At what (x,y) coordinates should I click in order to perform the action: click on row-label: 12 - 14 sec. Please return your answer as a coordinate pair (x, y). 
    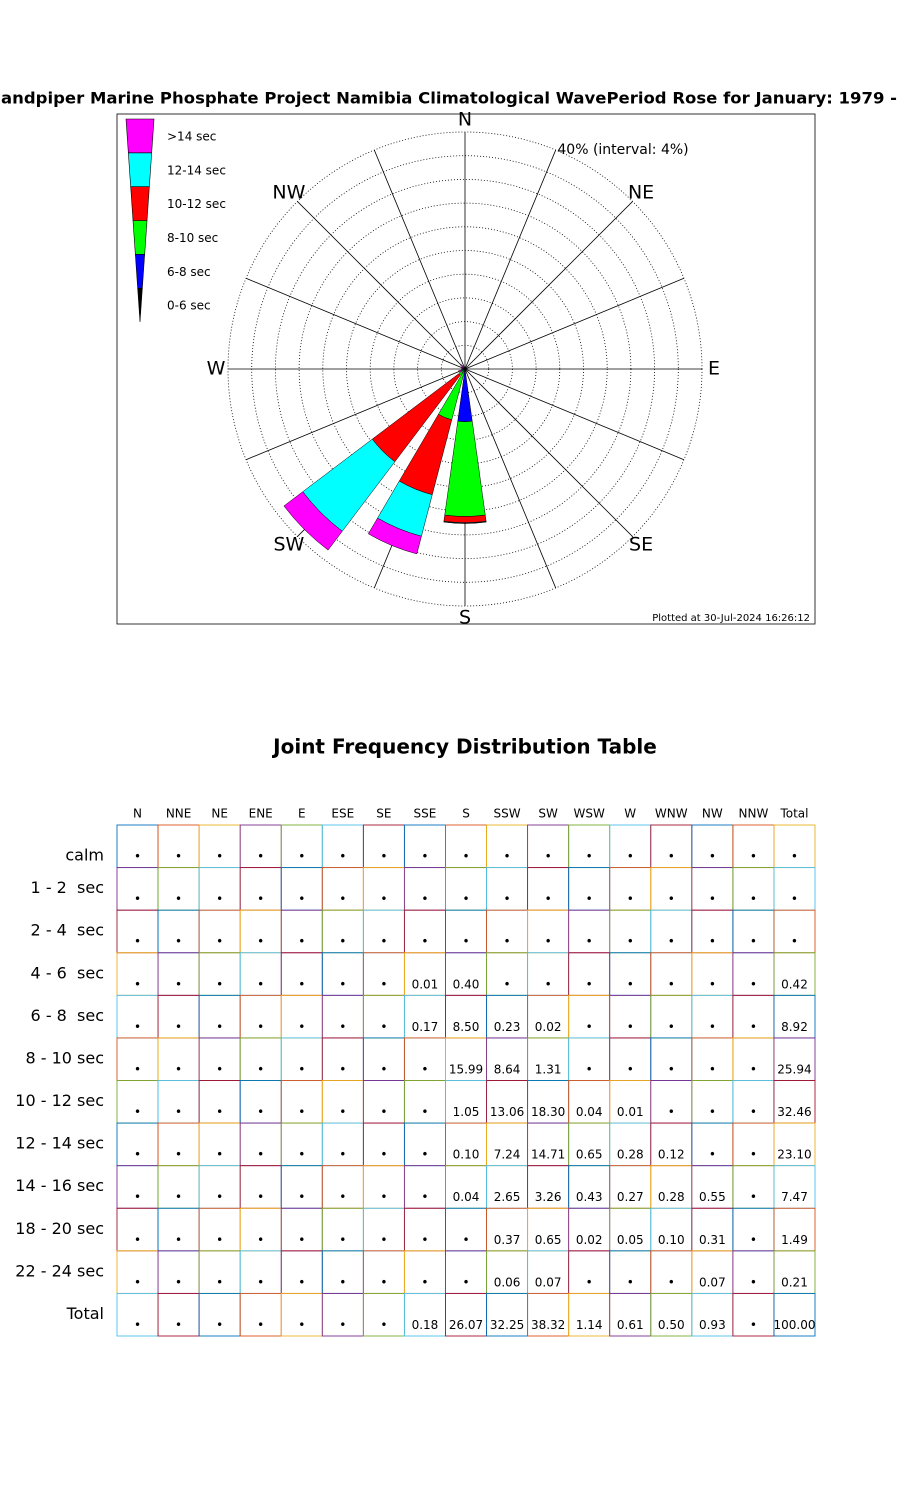
    Looking at the image, I should click on (59, 1143).